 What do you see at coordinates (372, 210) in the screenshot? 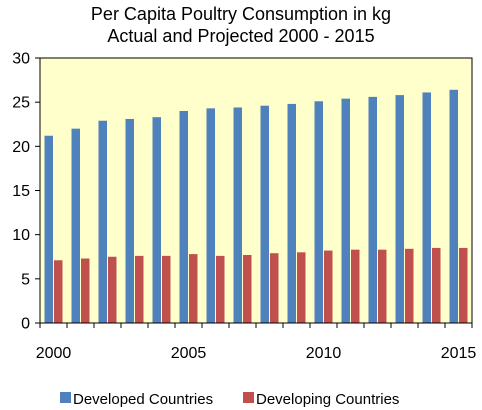
I see `bar-developed-2012` at bounding box center [372, 210].